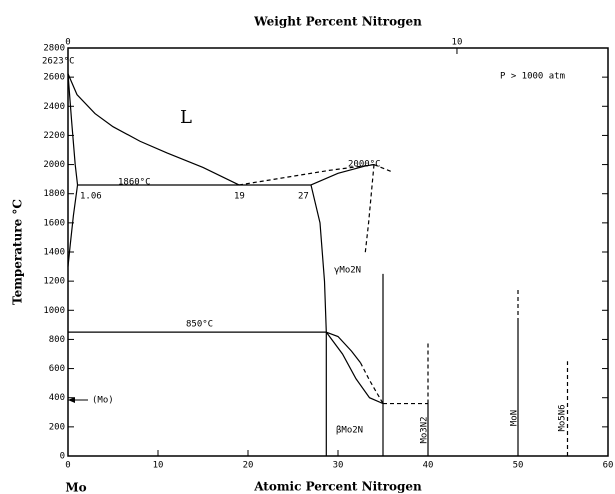  Describe the element at coordinates (337, 487) in the screenshot. I see `x-axis-title: Atomic Percent Nitrogen` at that location.